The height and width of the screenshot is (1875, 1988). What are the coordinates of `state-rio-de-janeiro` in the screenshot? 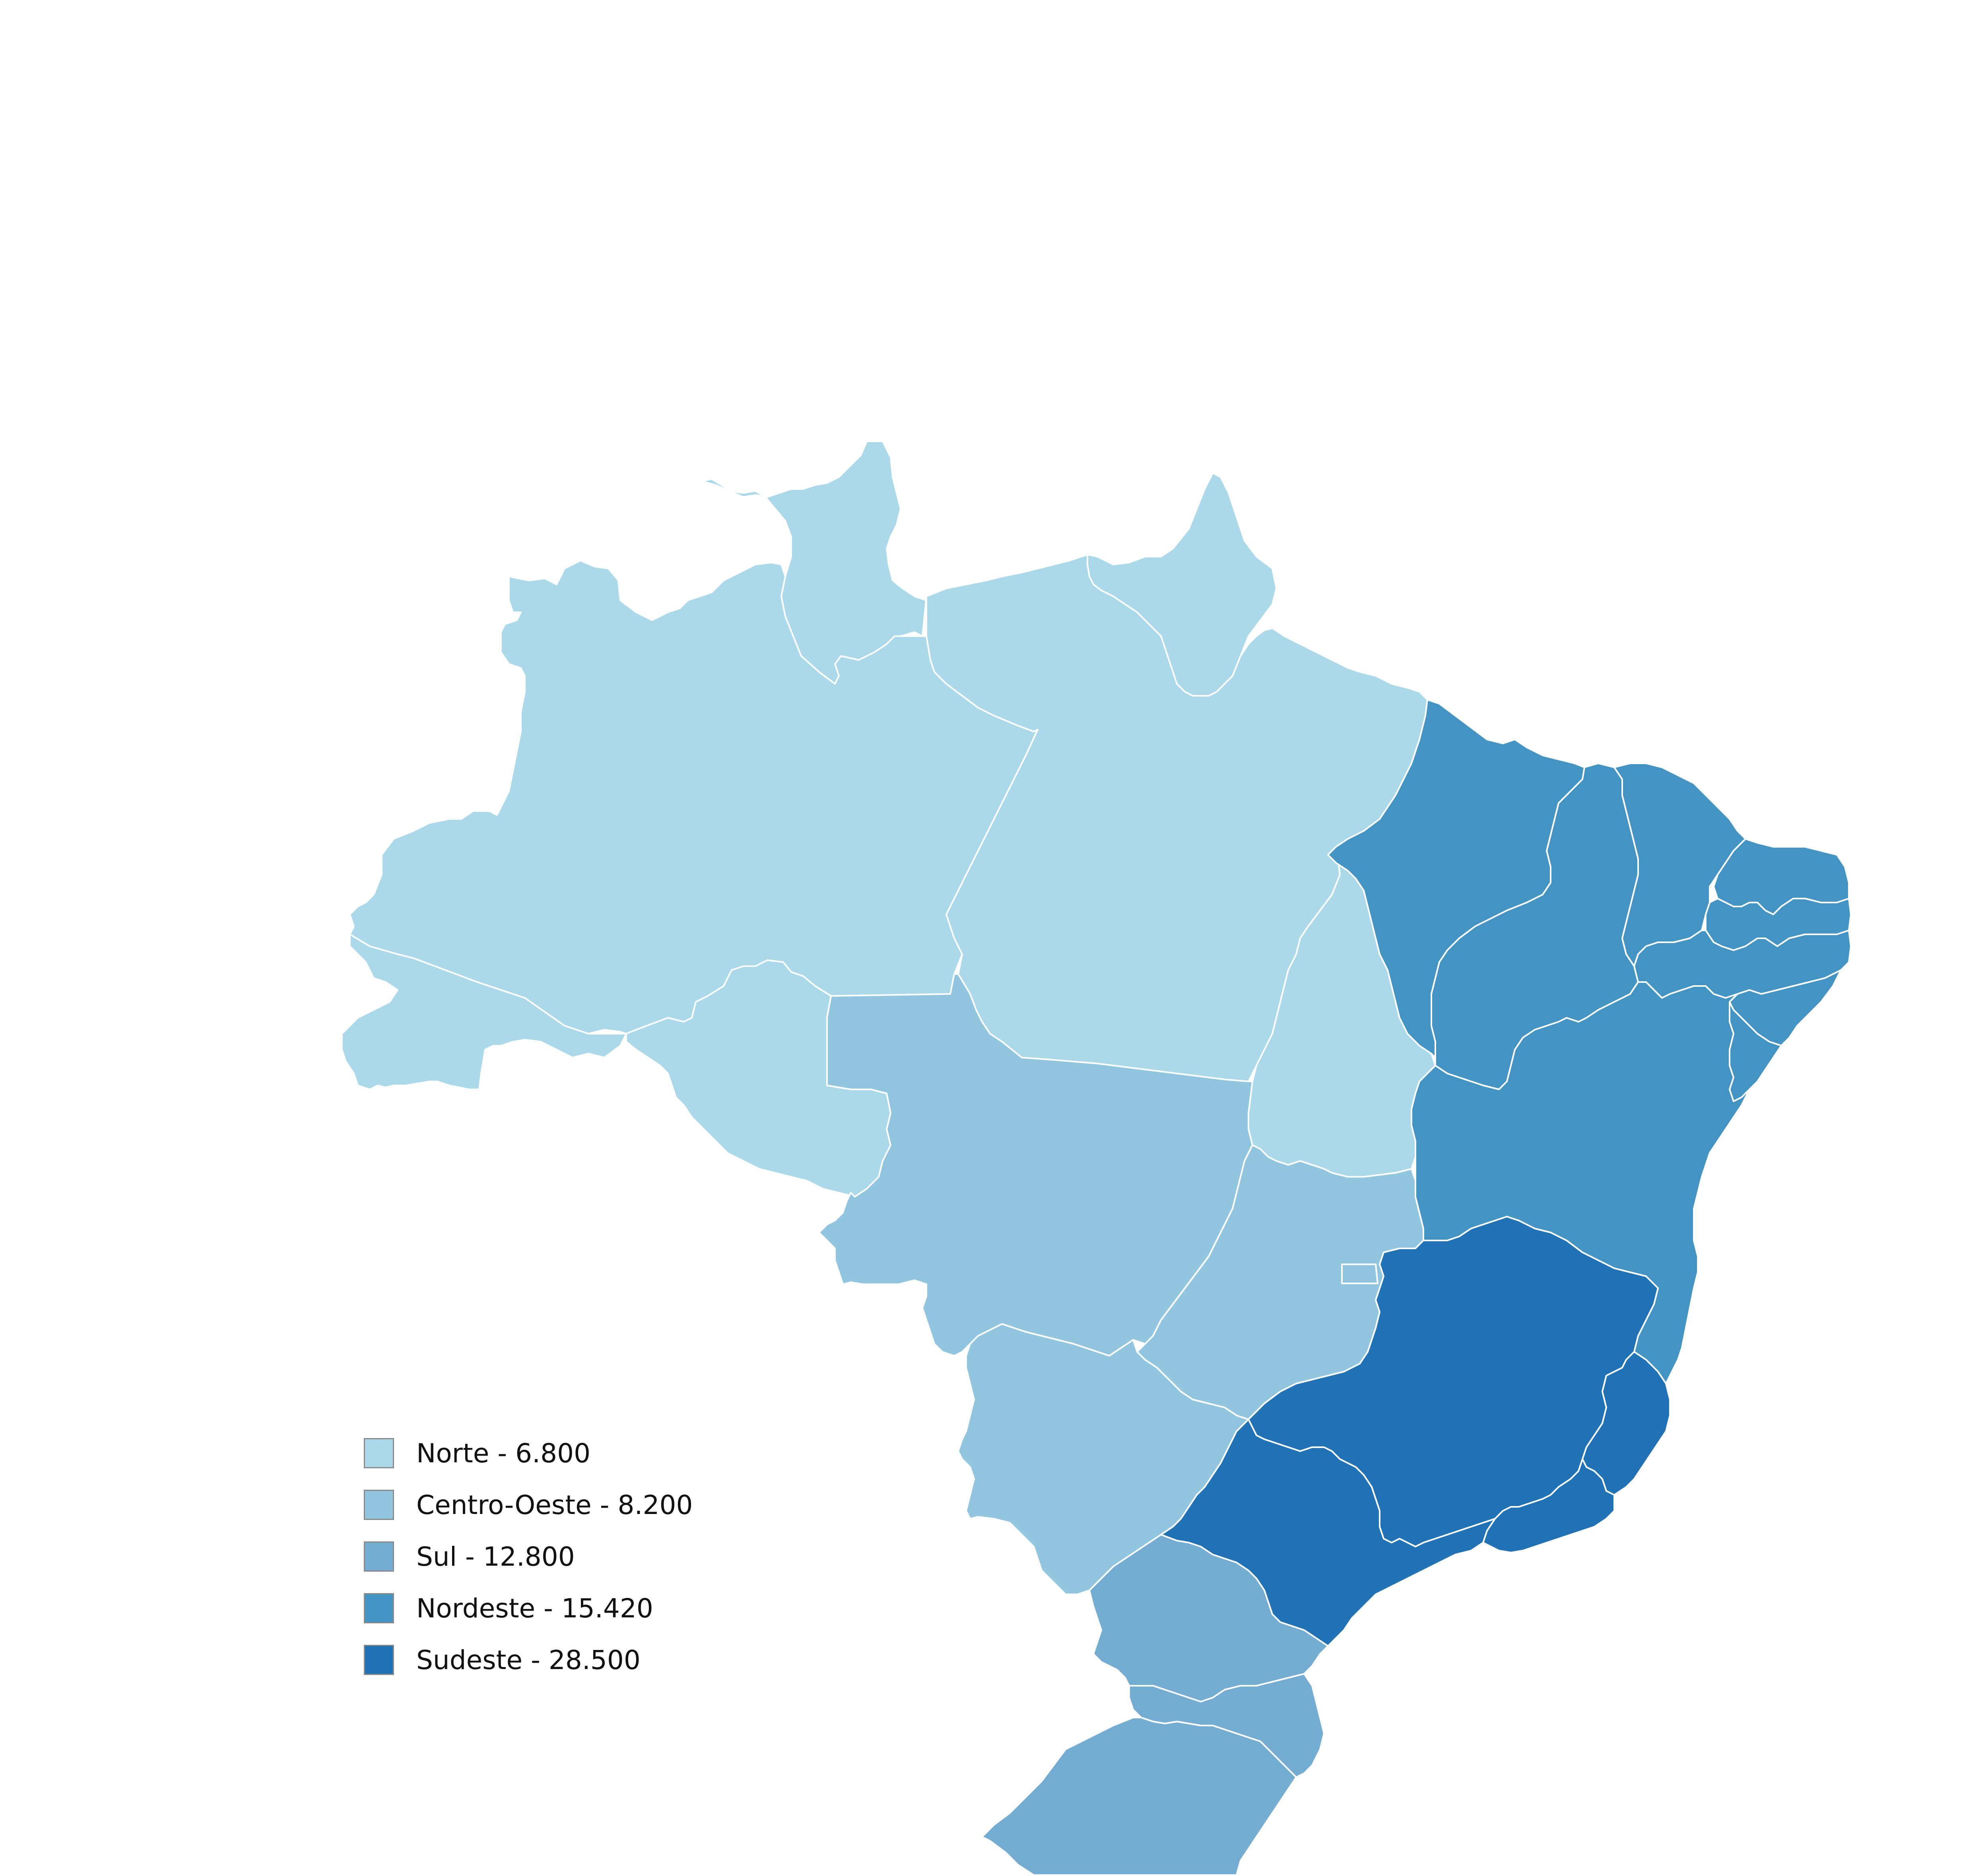 It's located at (1548, 1505).